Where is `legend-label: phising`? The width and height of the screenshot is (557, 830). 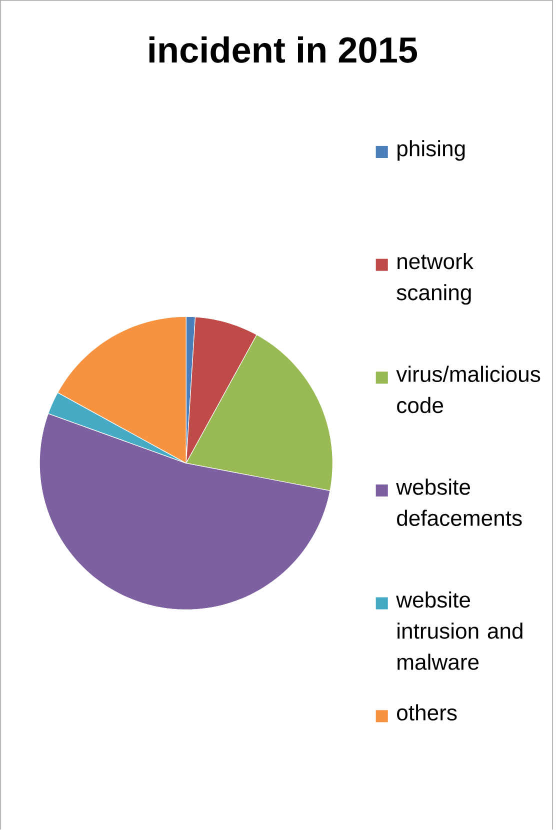 legend-label: phising is located at coordinates (431, 150).